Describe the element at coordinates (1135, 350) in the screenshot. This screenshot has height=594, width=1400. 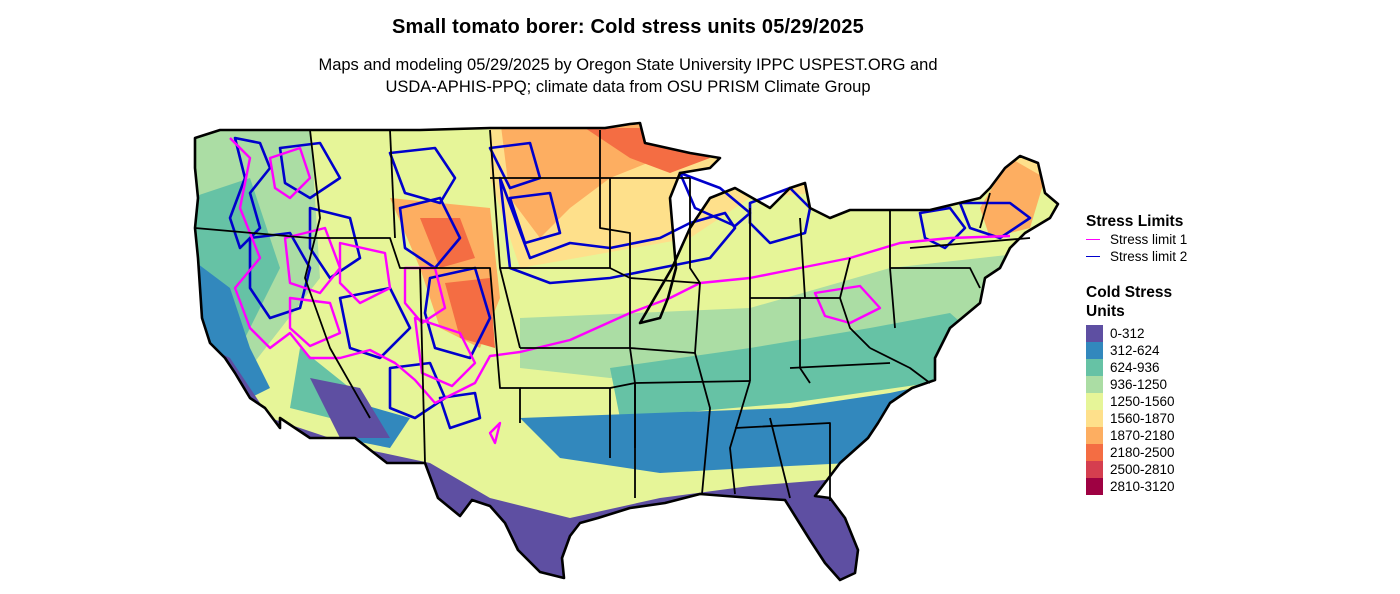
I see `csu-label: 312-624` at that location.